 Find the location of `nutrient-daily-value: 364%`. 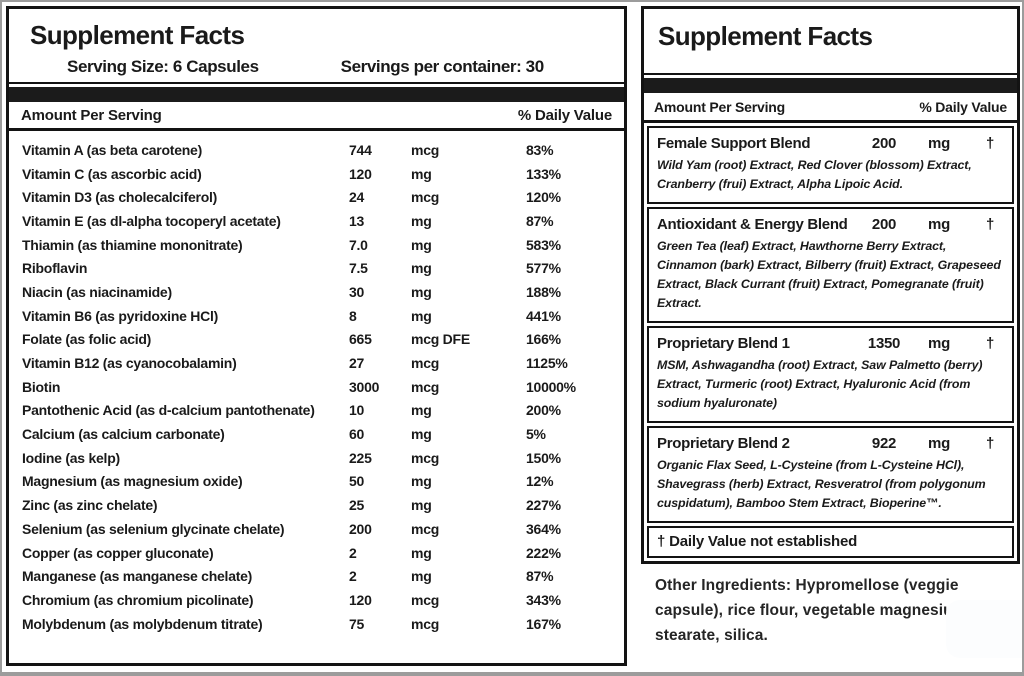

nutrient-daily-value: 364% is located at coordinates (543, 528).